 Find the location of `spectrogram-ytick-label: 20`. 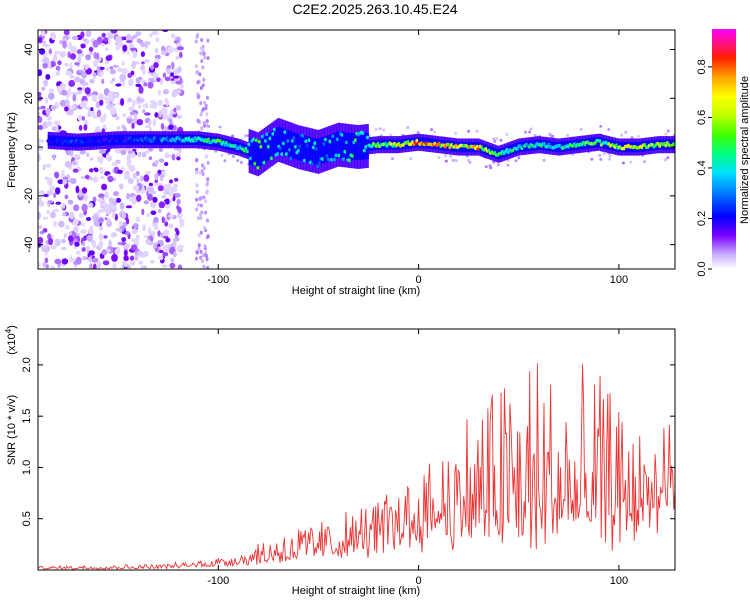

spectrogram-ytick-label: 20 is located at coordinates (29, 98).